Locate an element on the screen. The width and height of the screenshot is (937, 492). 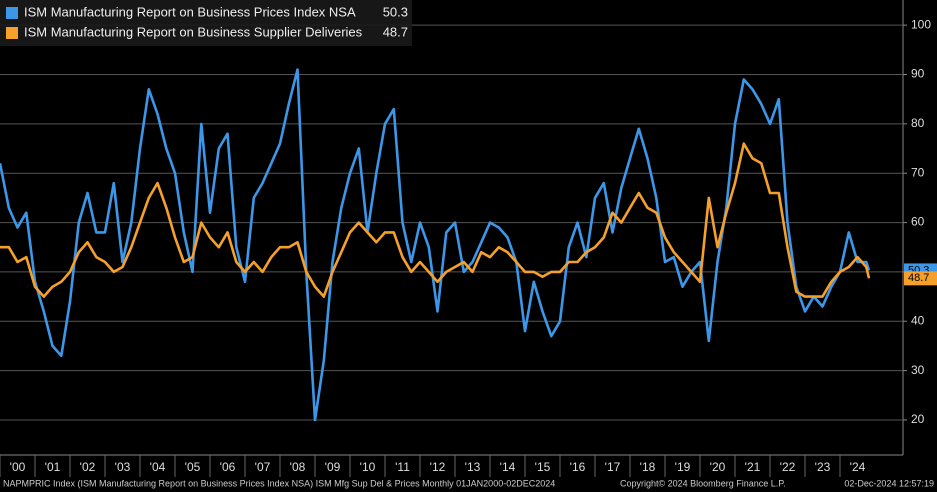
x-tick-label: '03 is located at coordinates (123, 467).